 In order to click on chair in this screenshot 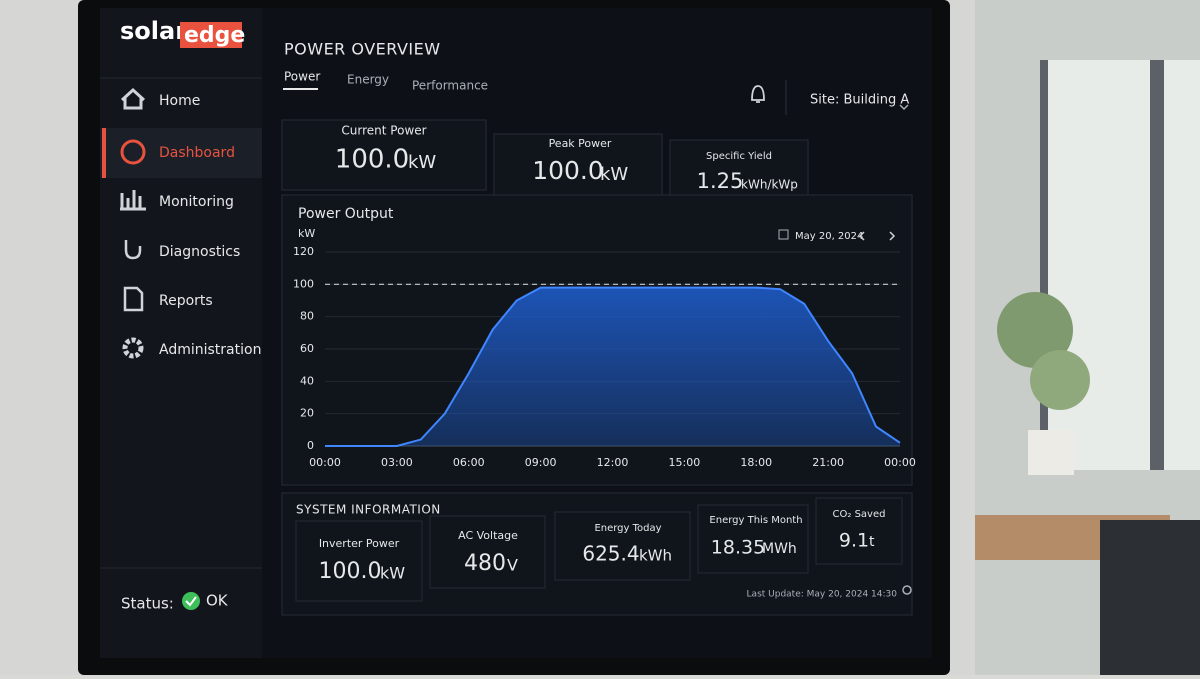, I will do `click(1150, 597)`.